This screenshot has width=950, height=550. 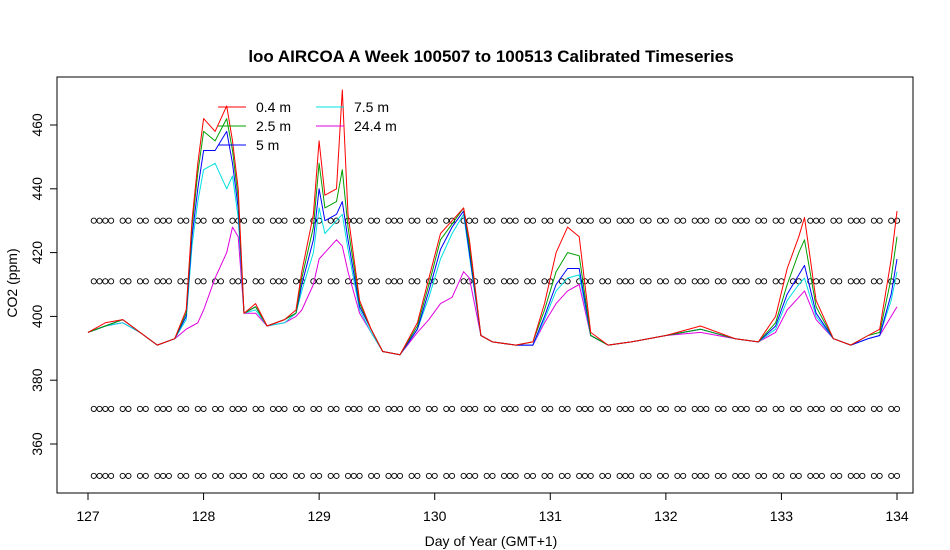 I want to click on x-tick-label: 127, so click(x=88, y=516).